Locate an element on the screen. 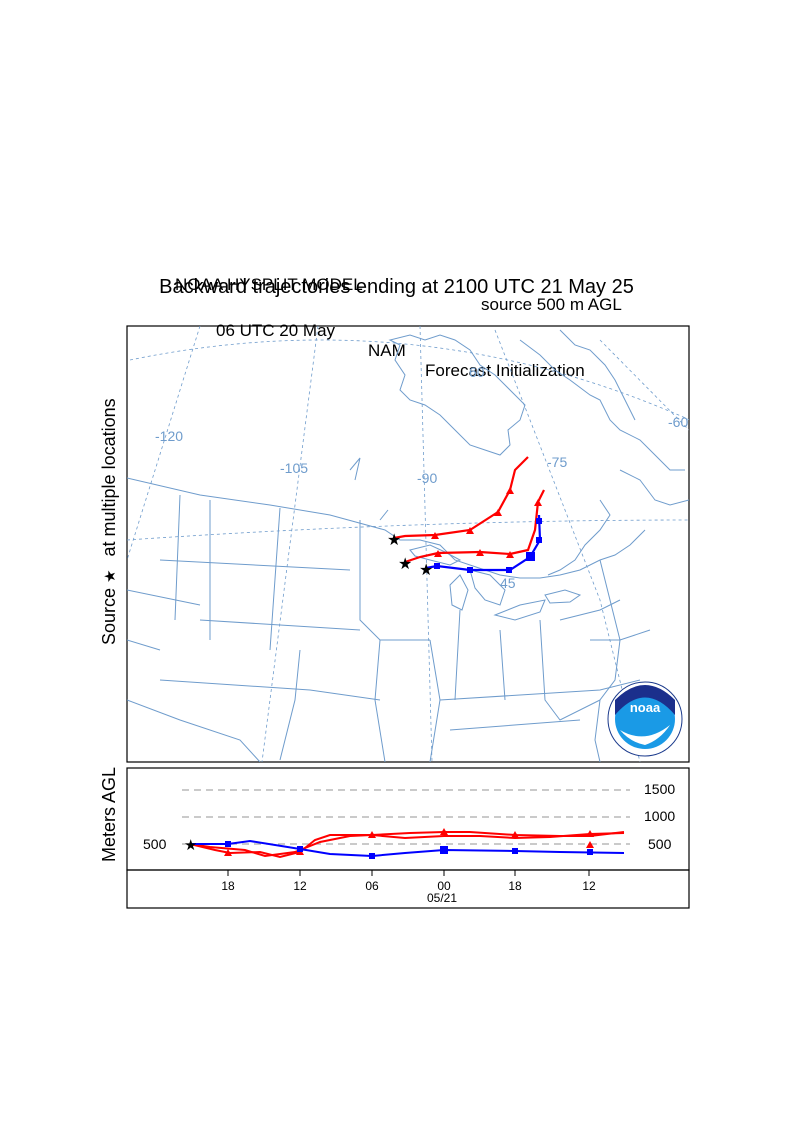 Image resolution: width=793 pixels, height=1123 pixels. lat-label: 45 is located at coordinates (508, 583).